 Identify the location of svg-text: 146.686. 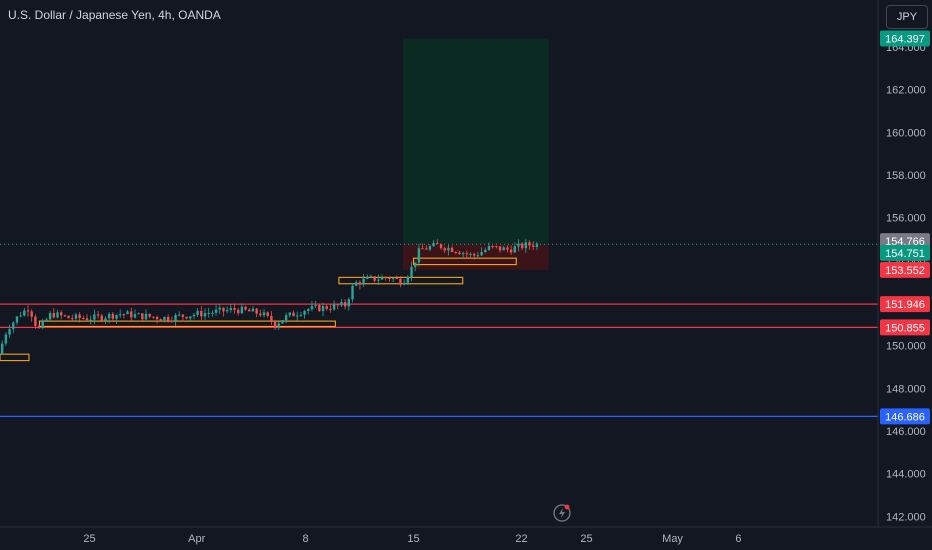
(905, 417).